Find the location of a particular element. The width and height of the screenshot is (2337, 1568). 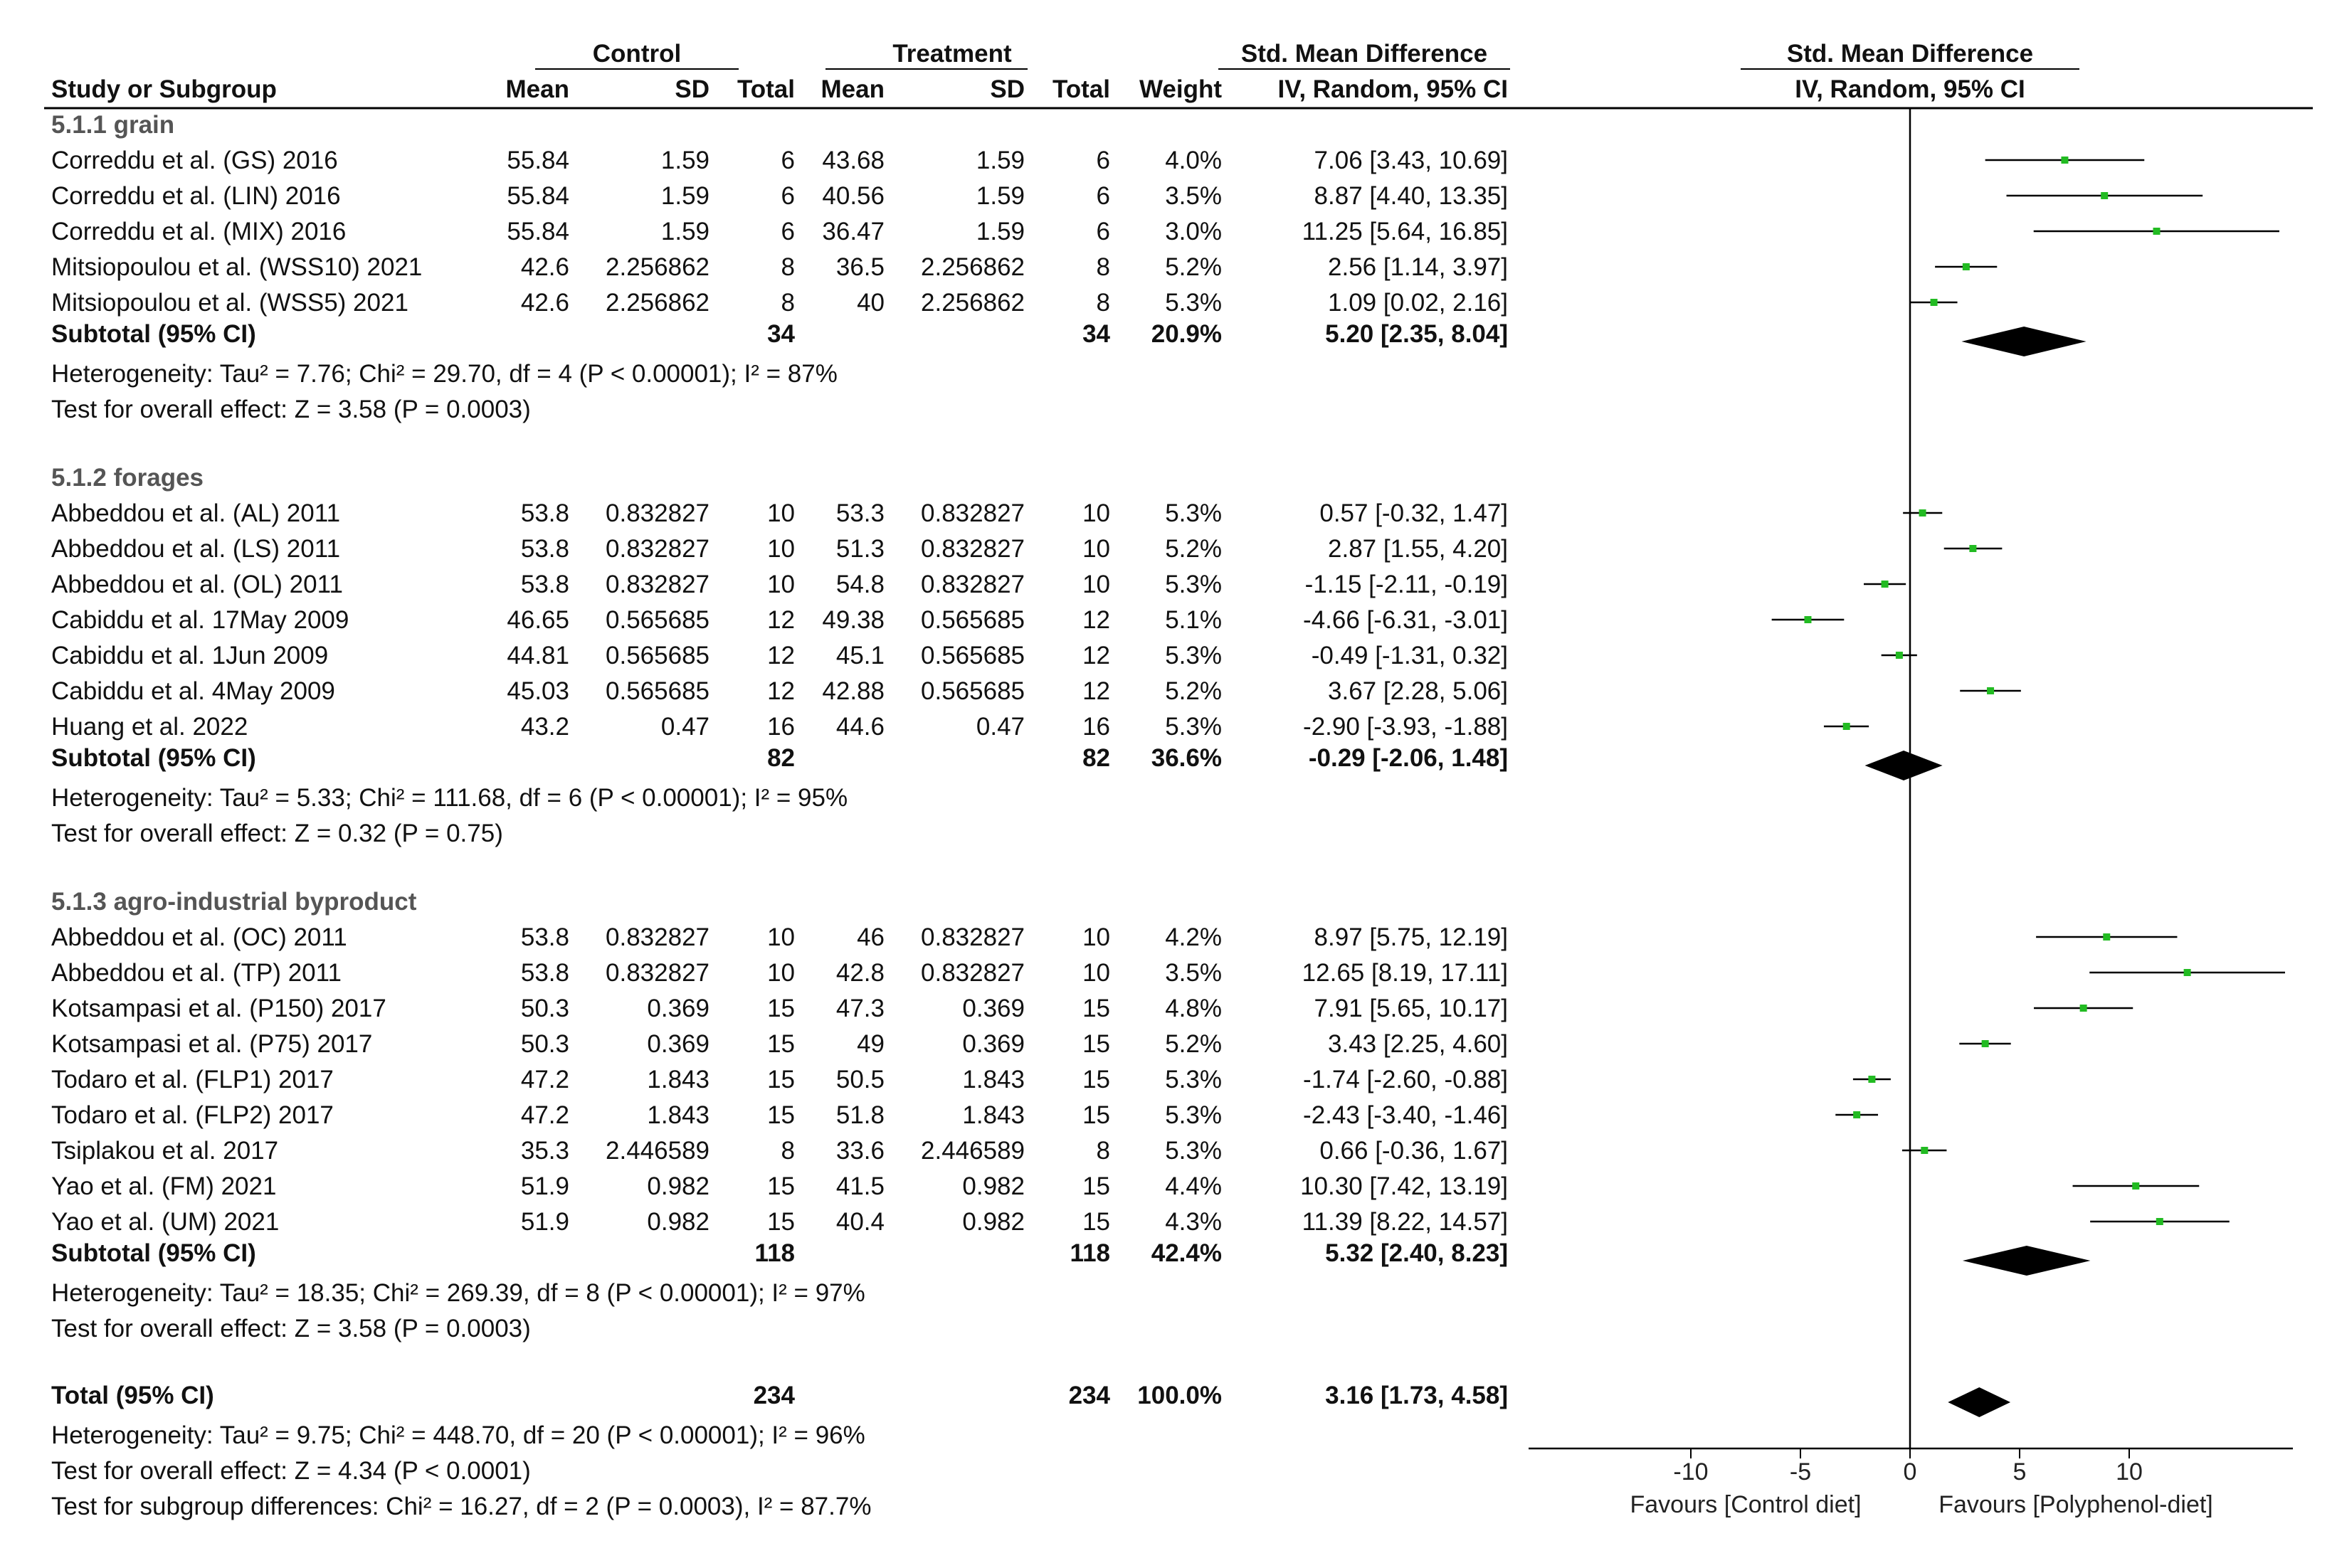

study-row-2-5-weight: 5.3% is located at coordinates (1193, 655).